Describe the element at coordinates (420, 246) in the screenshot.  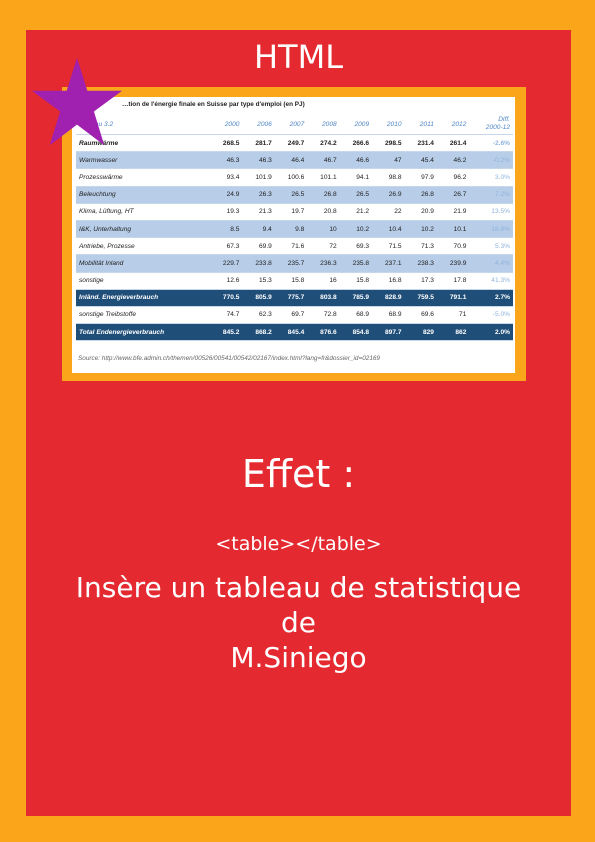
I see `table-cell: 71.3` at that location.